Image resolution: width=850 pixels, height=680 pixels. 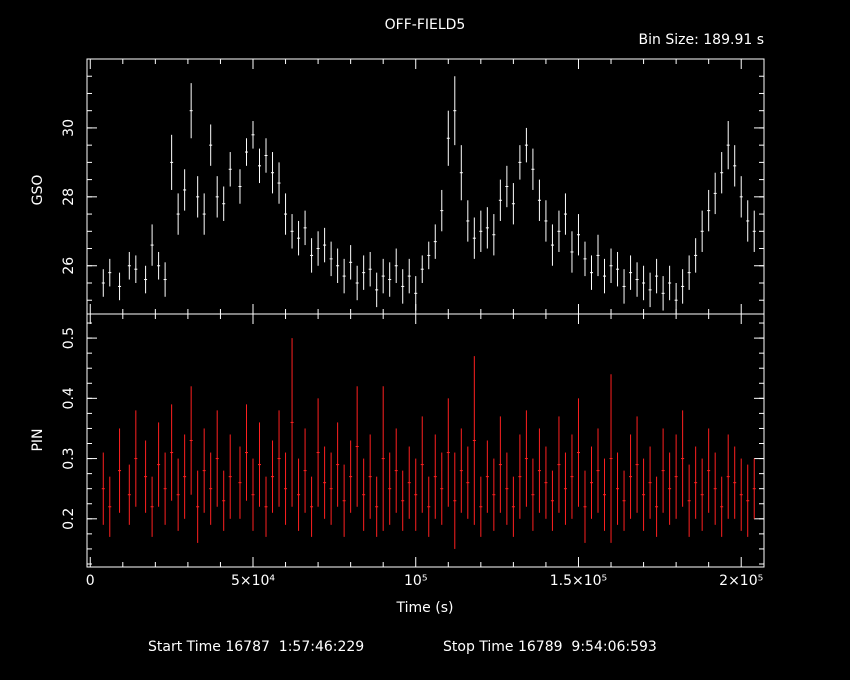 I want to click on time-axis-label: Time (s), so click(x=425, y=608).